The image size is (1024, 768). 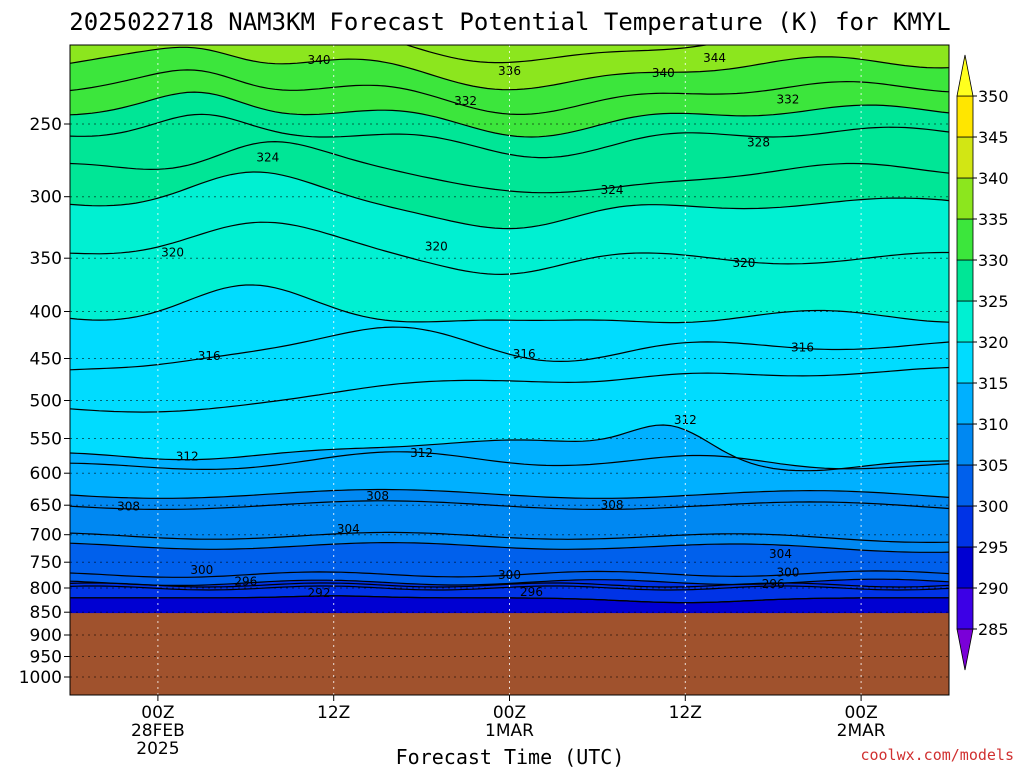 What do you see at coordinates (993, 219) in the screenshot?
I see `colorbar-label: 335` at bounding box center [993, 219].